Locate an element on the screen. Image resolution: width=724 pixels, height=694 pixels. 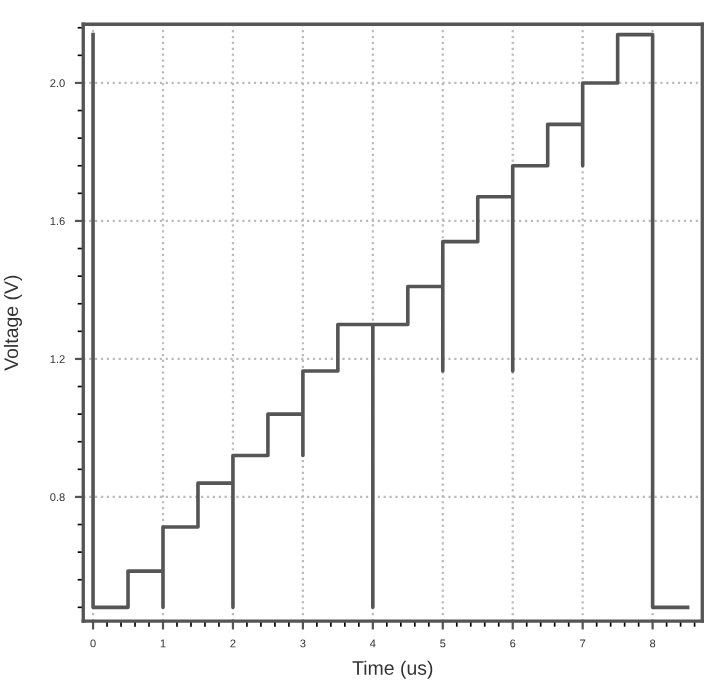
x-axis-title: Time (us) is located at coordinates (392, 669).